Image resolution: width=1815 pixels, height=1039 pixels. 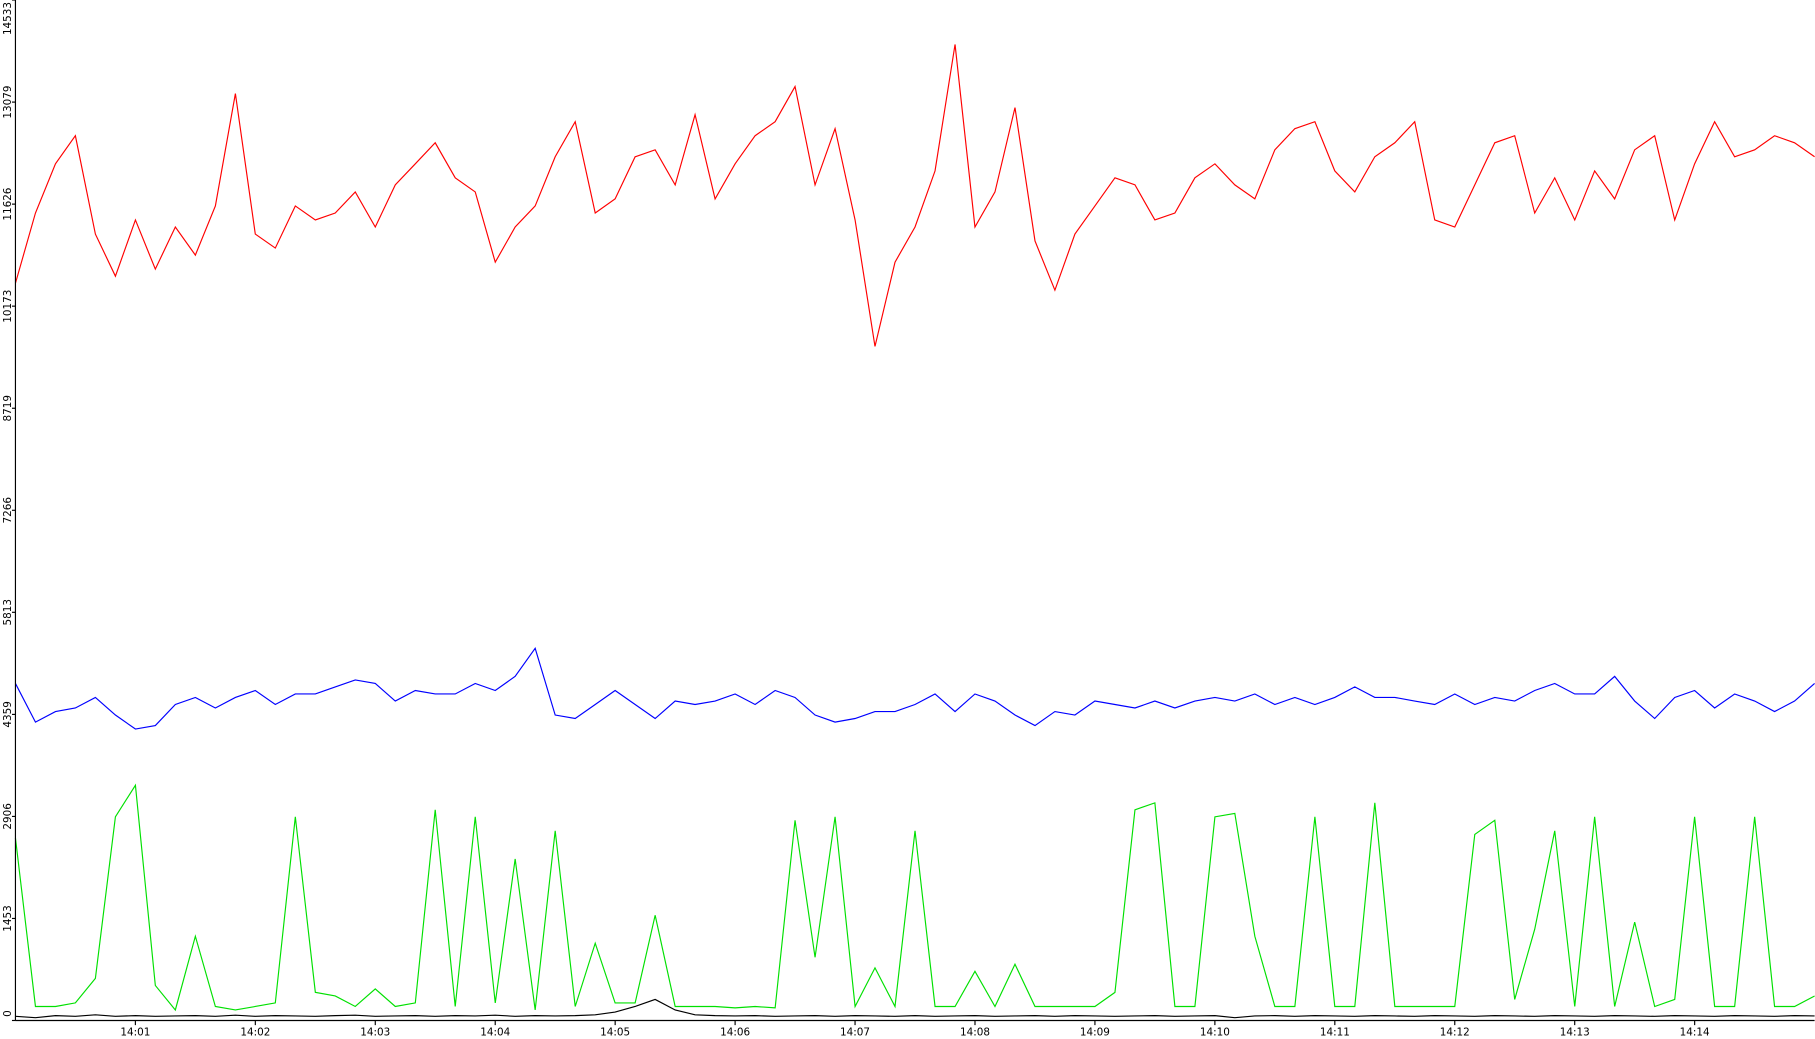 I want to click on y-tick-label: 2906, so click(x=8, y=816).